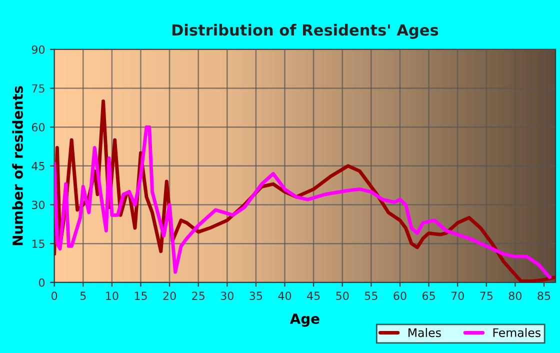  What do you see at coordinates (515, 296) in the screenshot?
I see `x-tick-label: 80` at bounding box center [515, 296].